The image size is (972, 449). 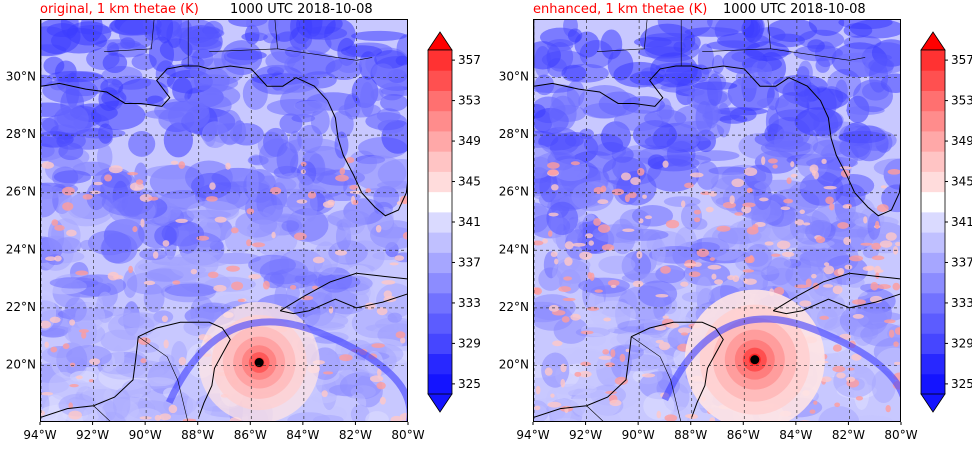 What do you see at coordinates (119, 9) in the screenshot?
I see `panel-title-left: original, 1 km thetae (K)` at bounding box center [119, 9].